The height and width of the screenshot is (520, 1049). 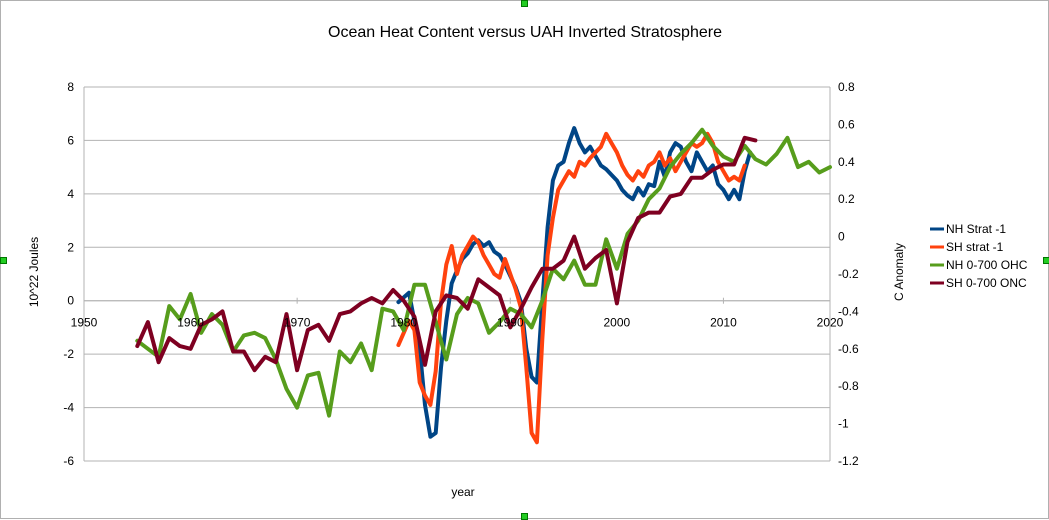 I want to click on x-tick-label: 1950, so click(x=84, y=323).